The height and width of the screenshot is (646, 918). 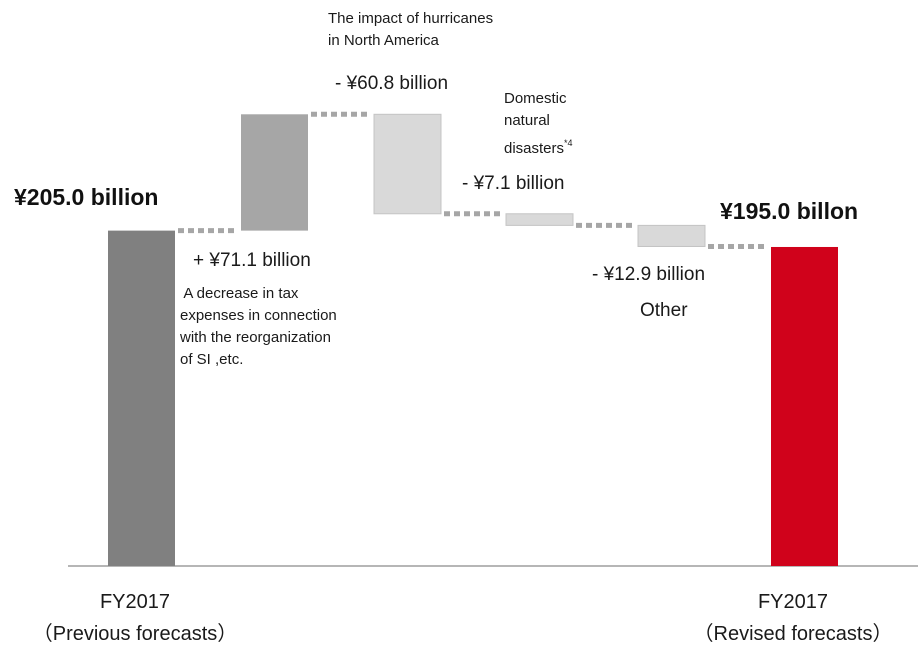 What do you see at coordinates (252, 260) in the screenshot?
I see `step-1-value-label: + ¥71.1 billion` at bounding box center [252, 260].